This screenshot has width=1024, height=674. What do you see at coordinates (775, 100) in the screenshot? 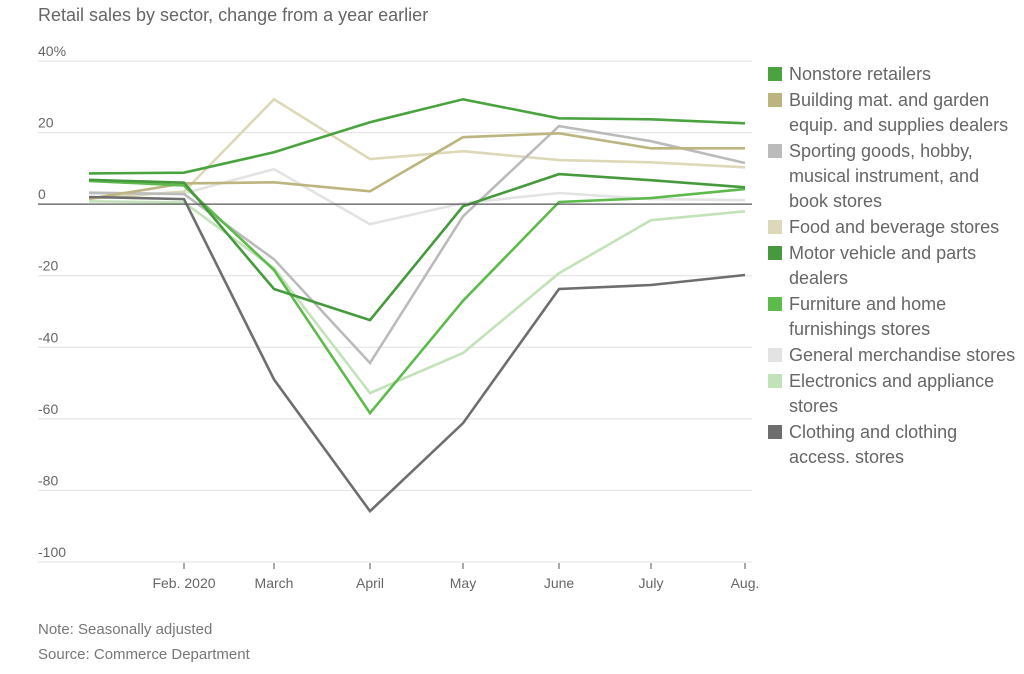
I see `legend-swatch-building` at bounding box center [775, 100].